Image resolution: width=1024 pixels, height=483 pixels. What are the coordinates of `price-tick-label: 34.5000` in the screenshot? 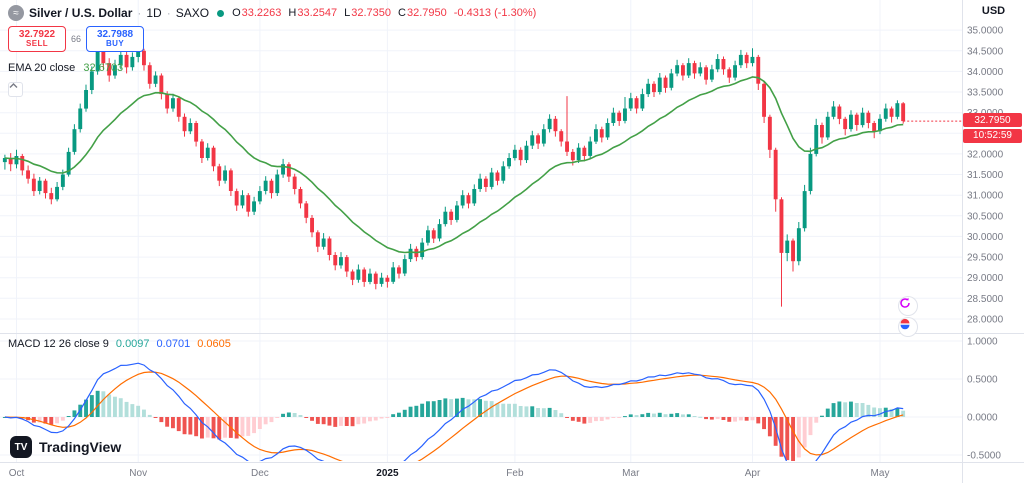 It's located at (985, 51).